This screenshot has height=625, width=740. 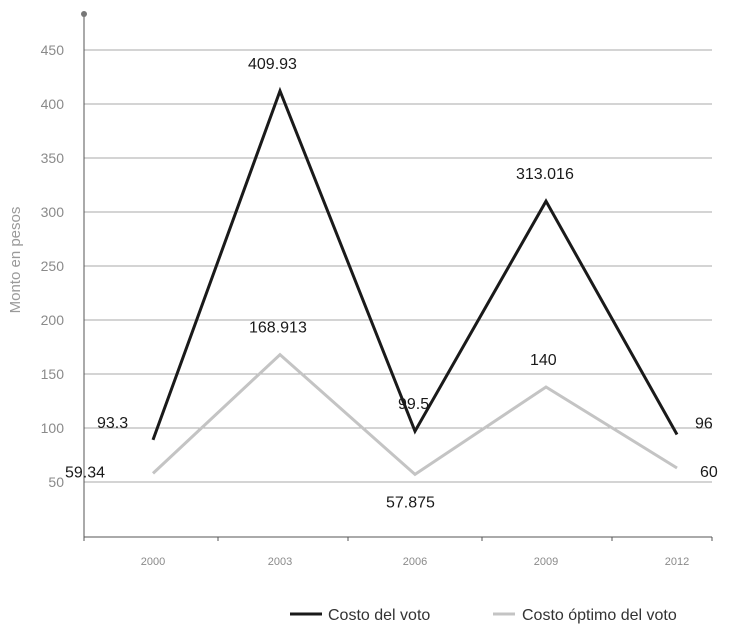 I want to click on legend-label-costo-del-voto: Costo del voto, so click(x=379, y=615).